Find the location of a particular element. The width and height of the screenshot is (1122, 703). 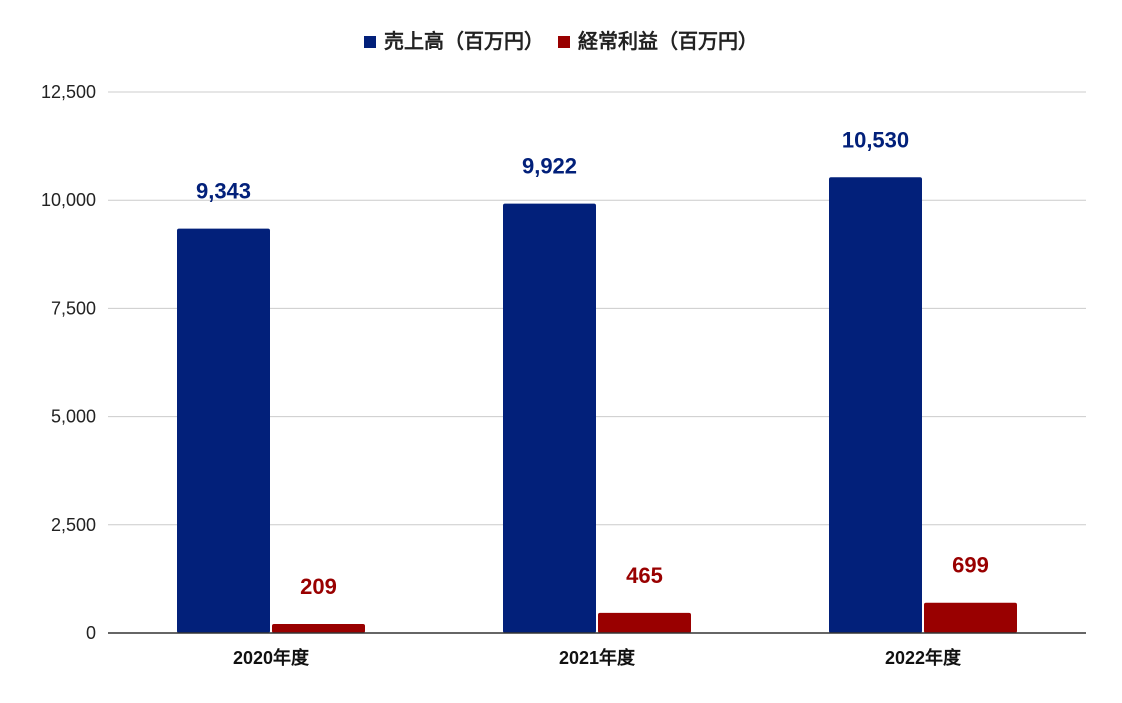

legend: 売上高（百万円） 経常利益（百万円） is located at coordinates (561, 41).